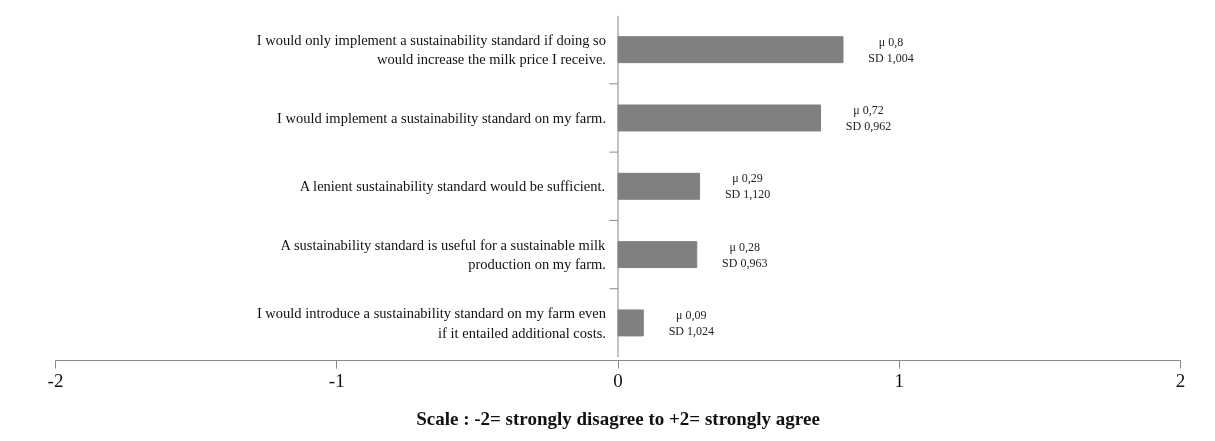 This screenshot has width=1215, height=441. I want to click on data-label: μ 0,29 SD 1,120, so click(747, 186).